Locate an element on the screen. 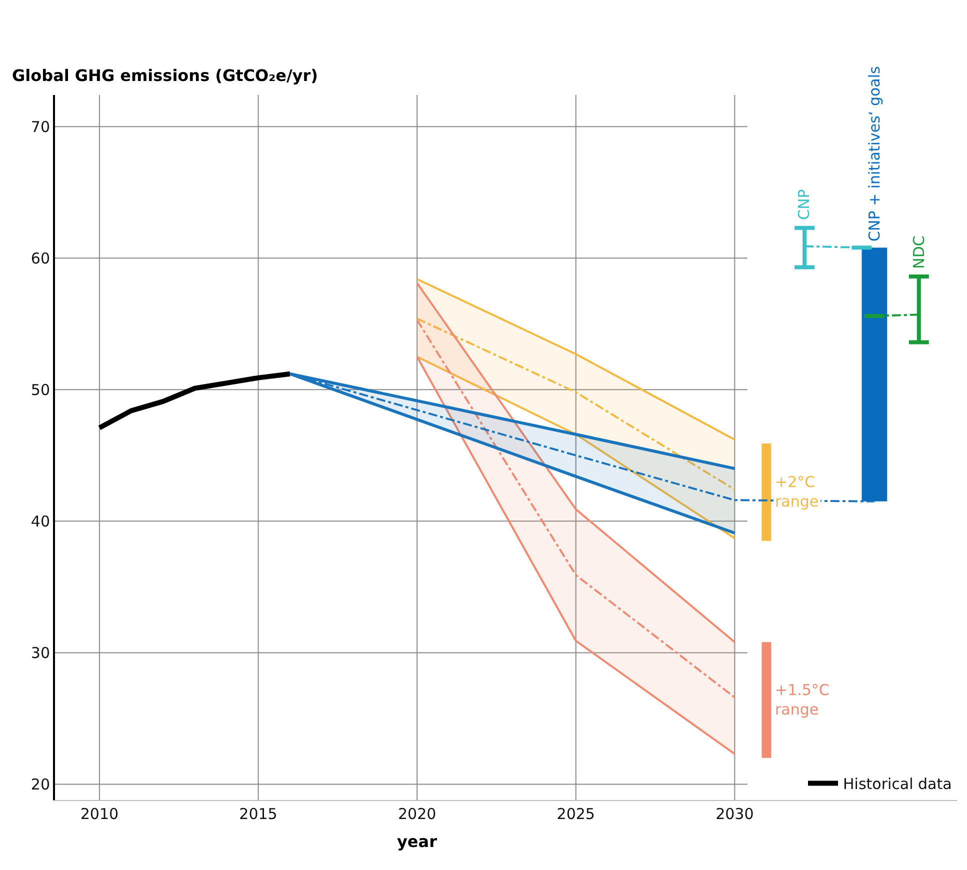 The image size is (967, 870). y-tick-label: 20 is located at coordinates (40, 784).